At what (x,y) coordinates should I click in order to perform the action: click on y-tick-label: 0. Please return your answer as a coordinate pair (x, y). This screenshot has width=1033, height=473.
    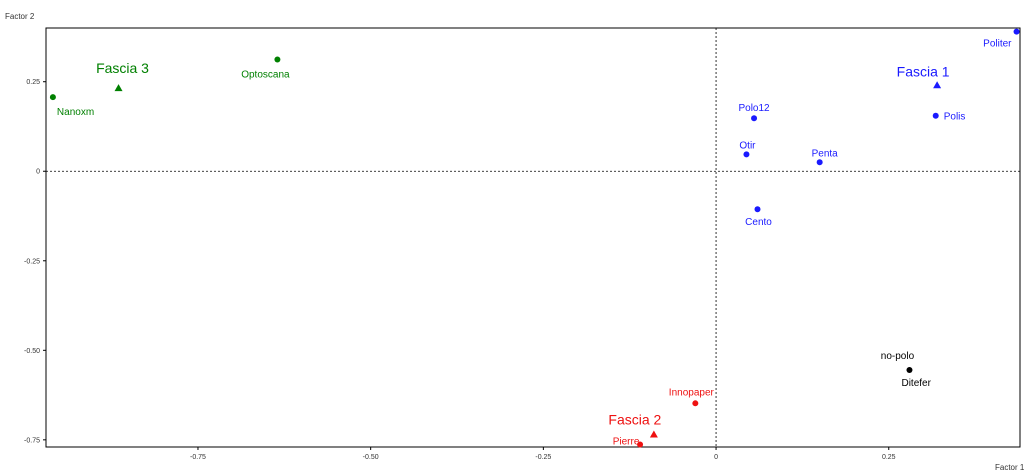
    Looking at the image, I should click on (38, 172).